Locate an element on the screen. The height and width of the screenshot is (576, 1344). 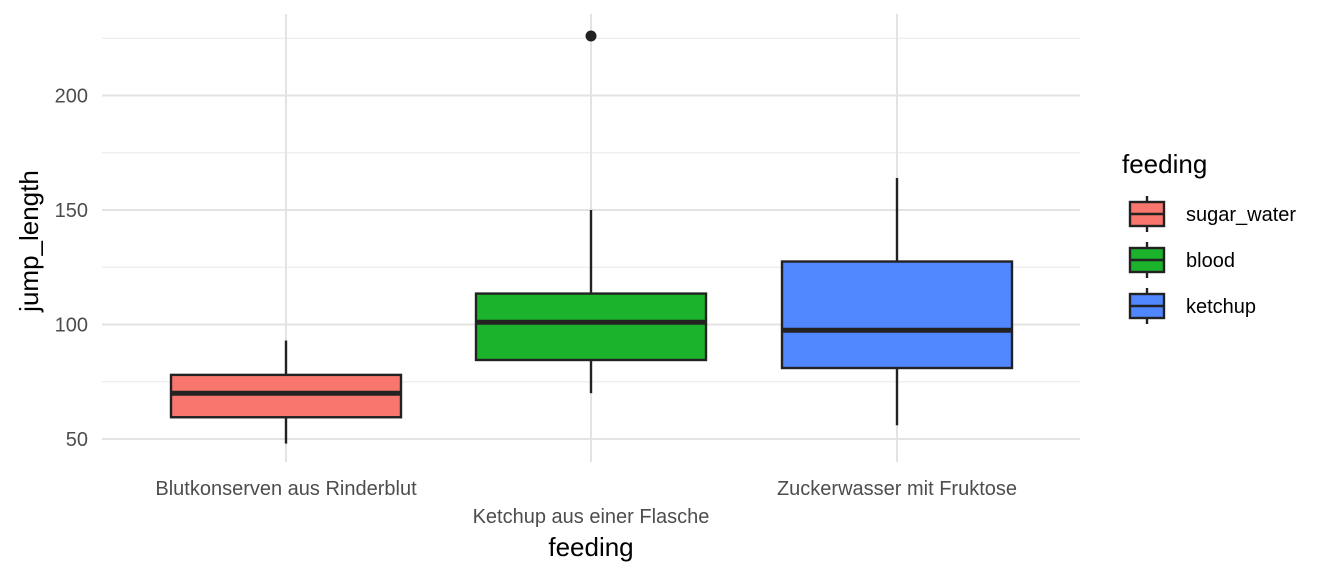
y-tick-label: 50 is located at coordinates (77, 440).